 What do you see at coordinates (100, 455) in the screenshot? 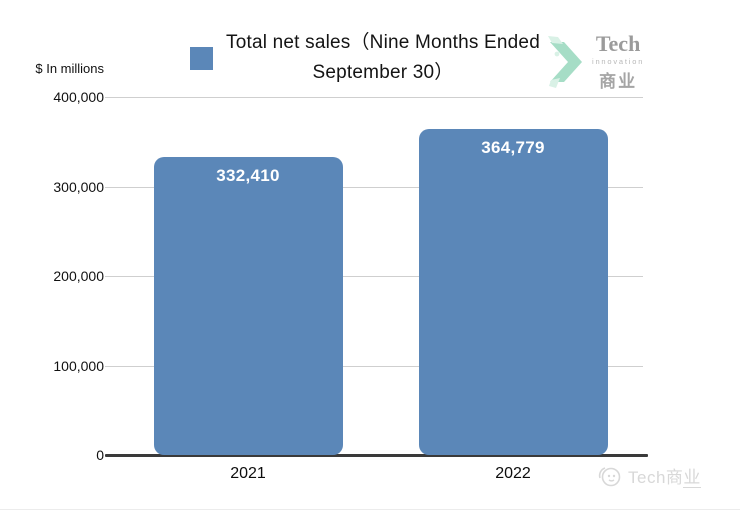
I see `y-tick-0: 0` at bounding box center [100, 455].